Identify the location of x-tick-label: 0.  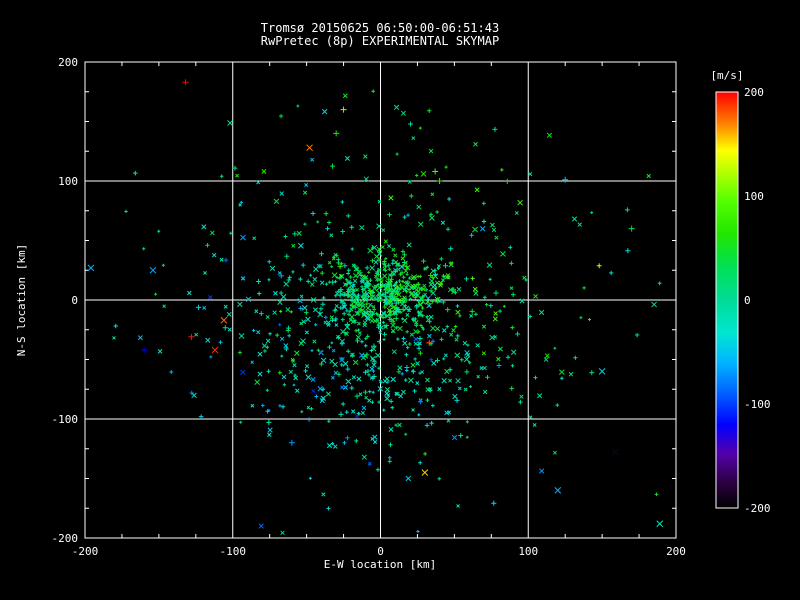
(380, 551).